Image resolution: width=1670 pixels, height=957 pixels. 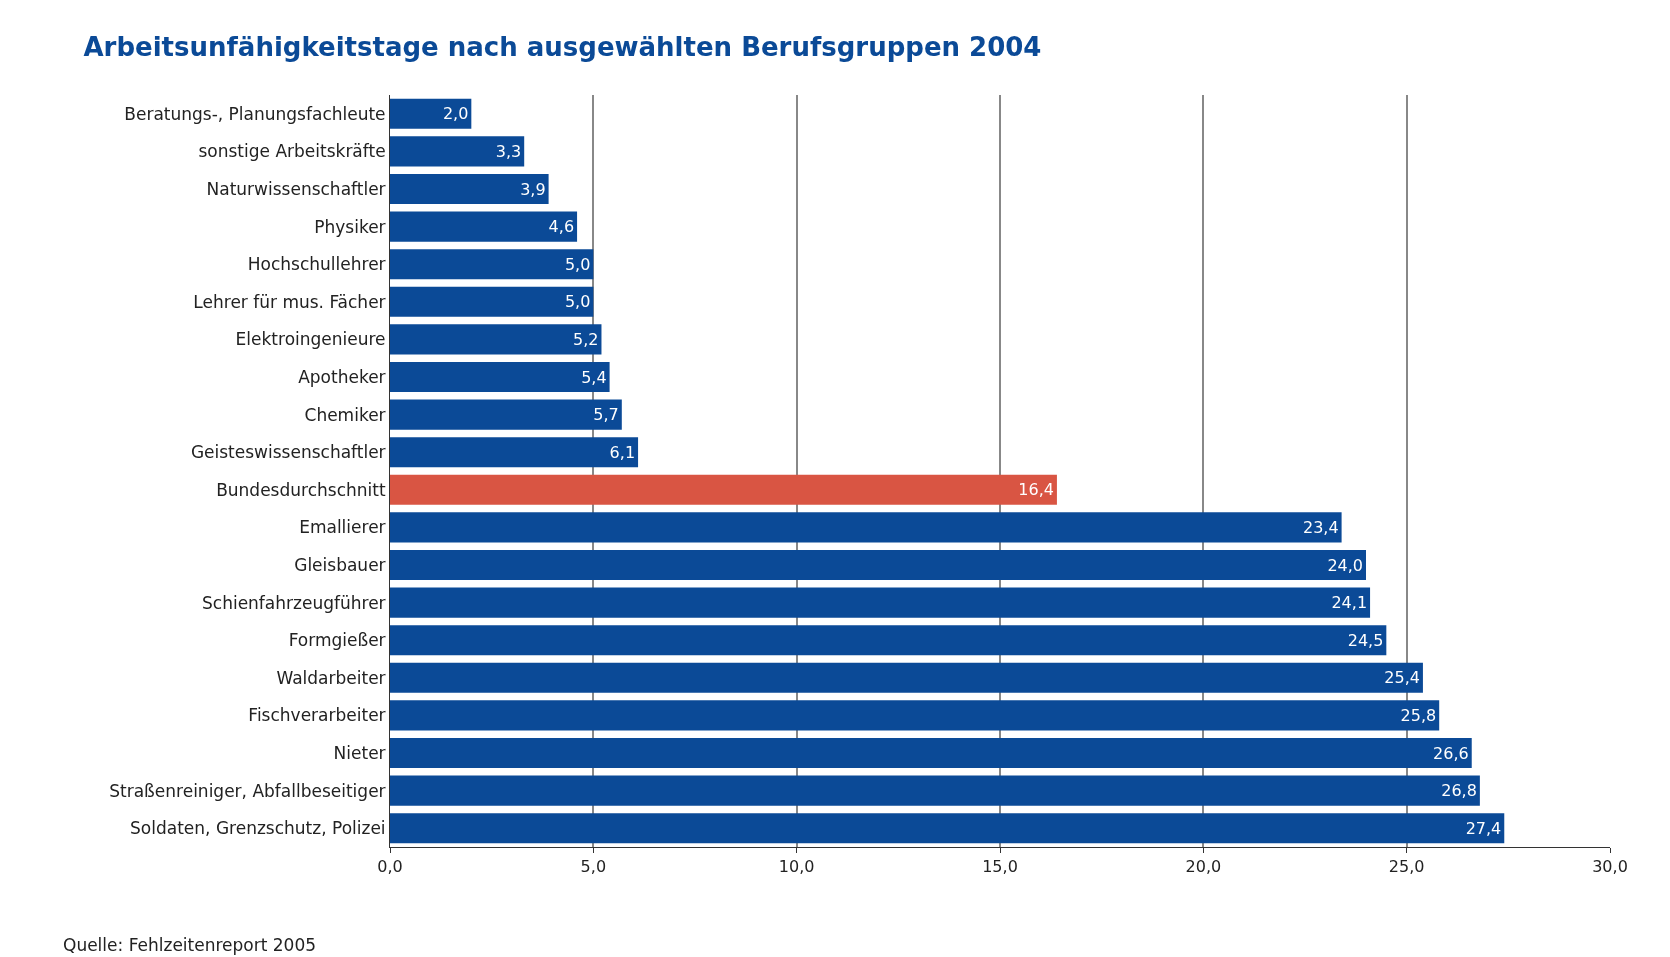 I want to click on data-label: 5,7, so click(x=606, y=415).